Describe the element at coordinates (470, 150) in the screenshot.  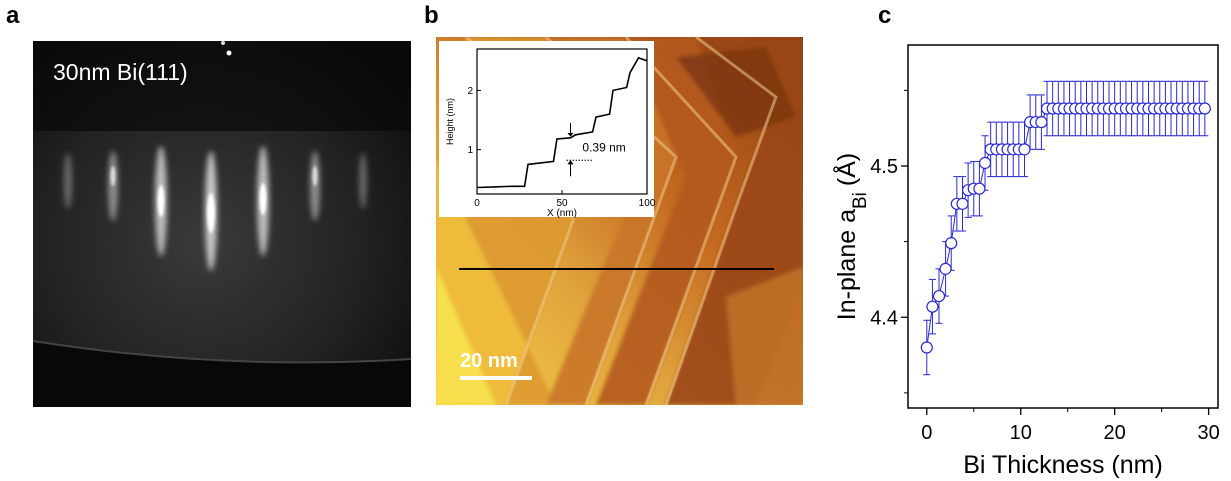
I see `inset-y-tick-label: 1` at that location.